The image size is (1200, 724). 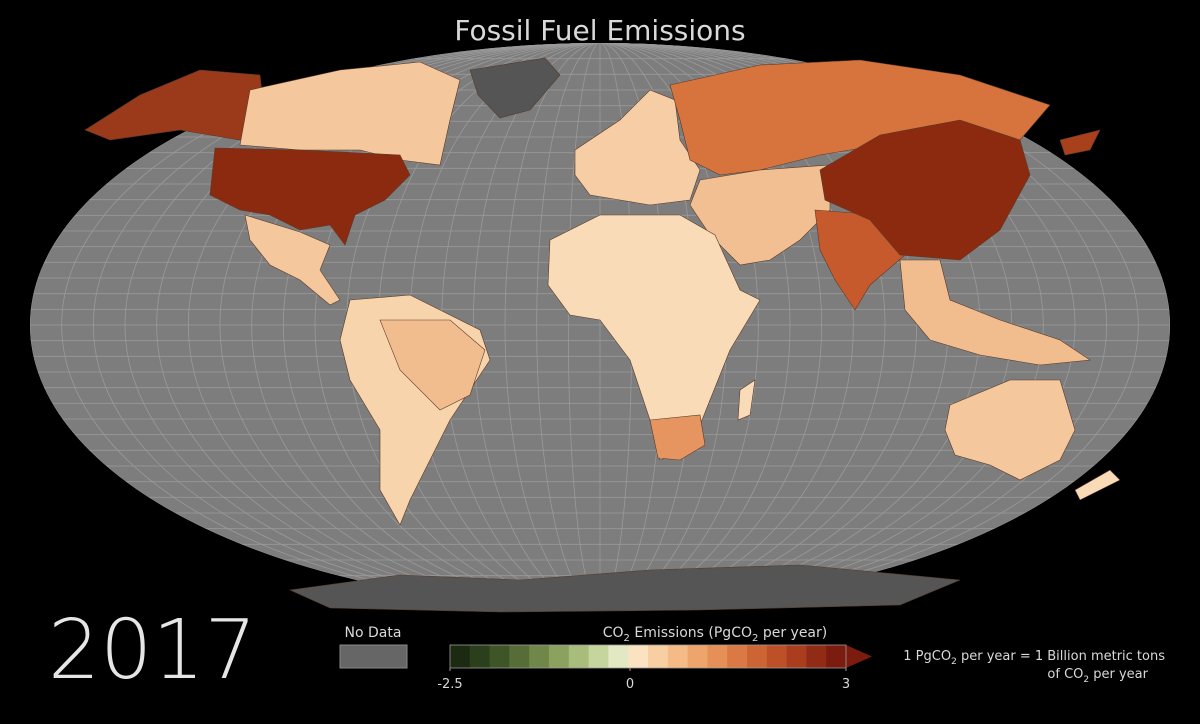 I want to click on title-part: Emissions (PgCO, so click(x=691, y=633).